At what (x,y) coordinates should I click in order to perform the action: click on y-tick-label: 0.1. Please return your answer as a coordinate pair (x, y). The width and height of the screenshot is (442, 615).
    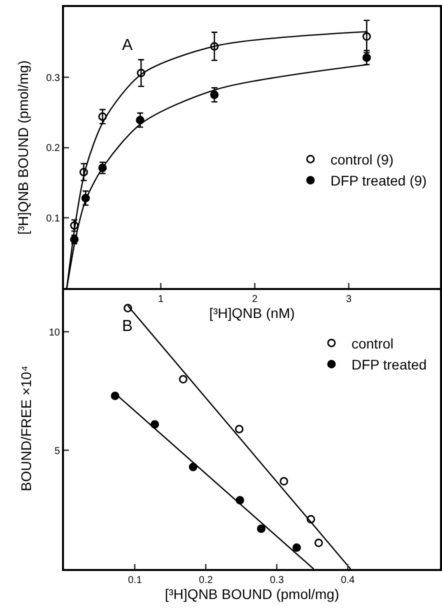
    Looking at the image, I should click on (53, 218).